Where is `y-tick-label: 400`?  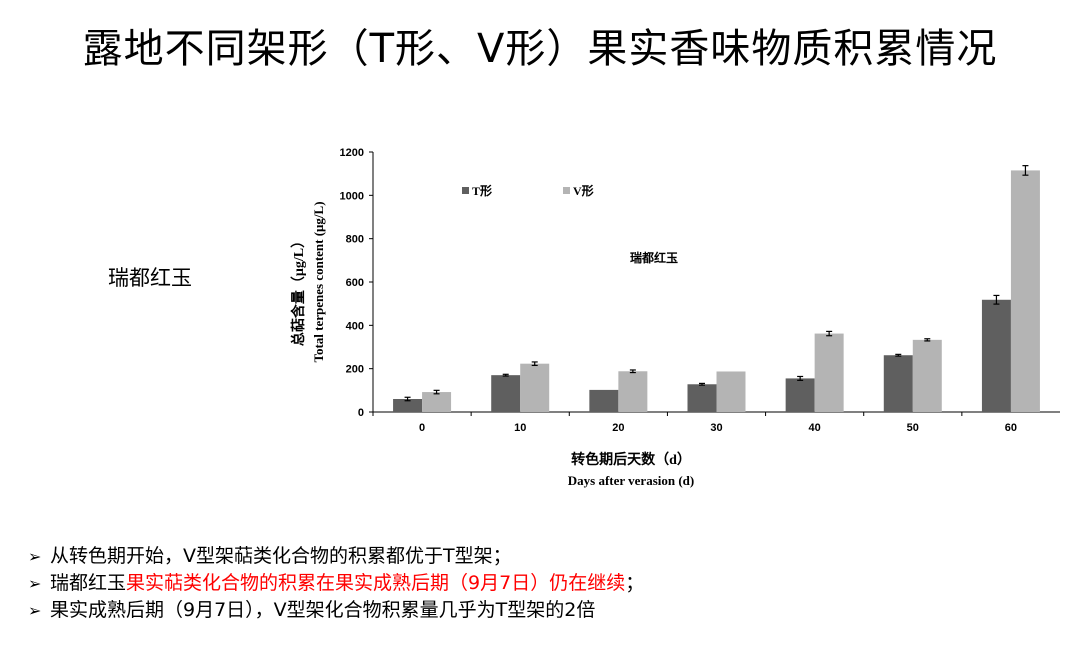
y-tick-label: 400 is located at coordinates (355, 326).